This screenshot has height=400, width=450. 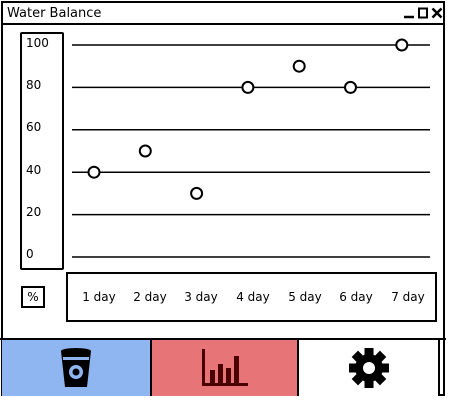 What do you see at coordinates (34, 127) in the screenshot?
I see `y-tick-label: 60` at bounding box center [34, 127].